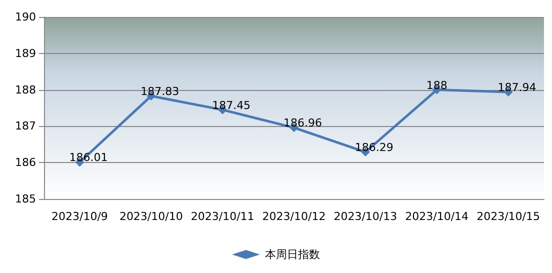 The width and height of the screenshot is (552, 273). Describe the element at coordinates (517, 87) in the screenshot. I see `data-label: 187.94` at that location.